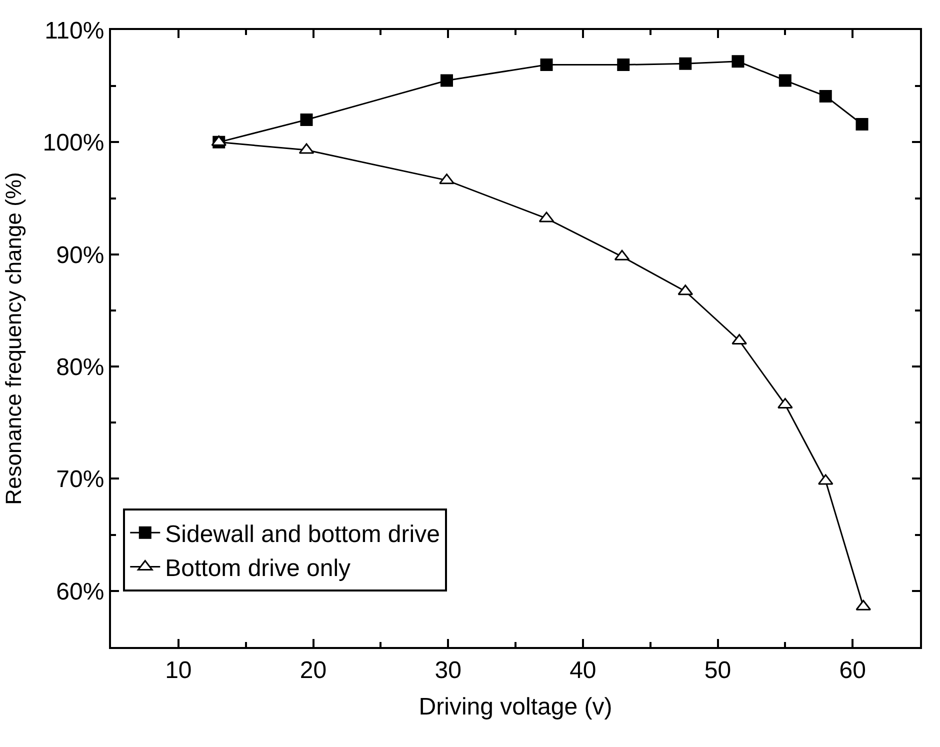  What do you see at coordinates (302, 534) in the screenshot?
I see `legend-label: Sidewall and bottom drive` at bounding box center [302, 534].